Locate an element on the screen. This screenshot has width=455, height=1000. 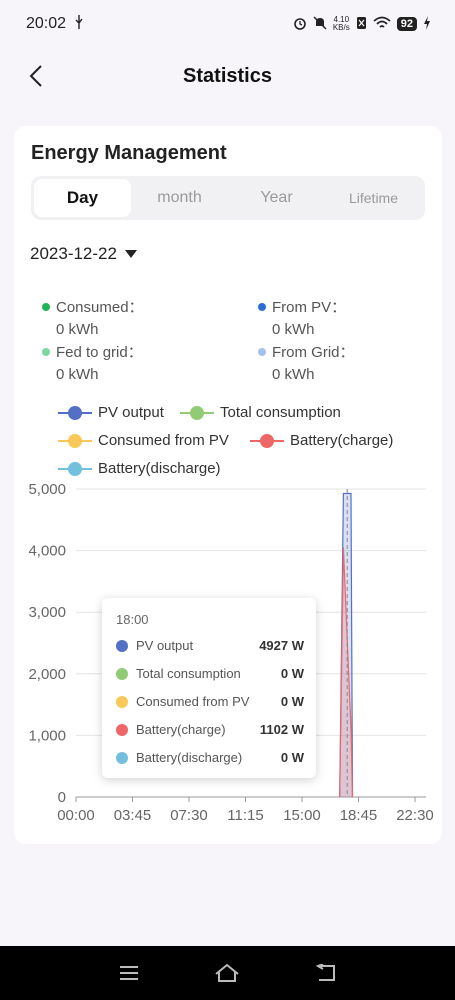
chevron-left-icon is located at coordinates (35, 76).